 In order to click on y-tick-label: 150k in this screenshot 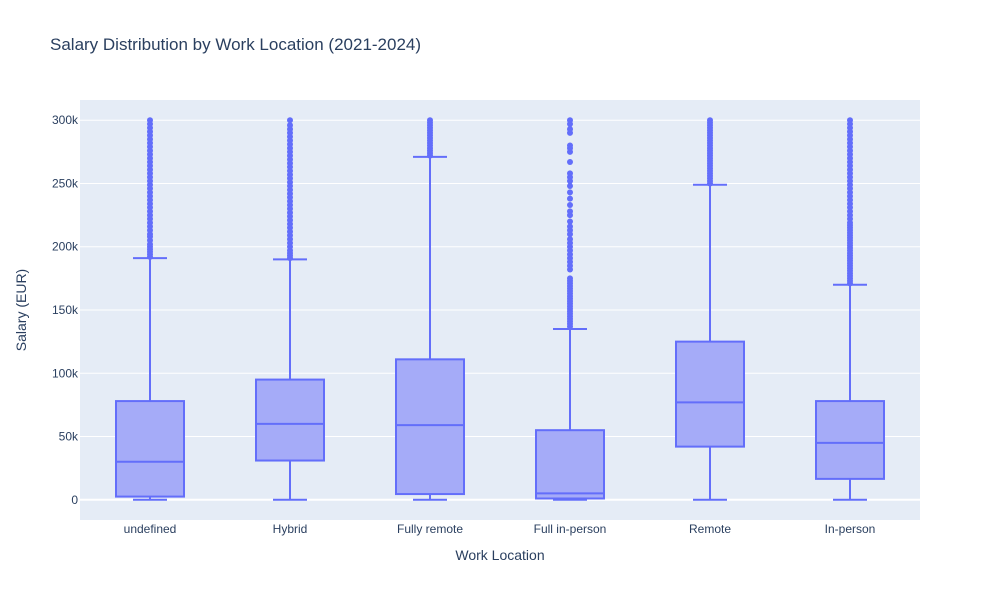, I will do `click(65, 310)`.